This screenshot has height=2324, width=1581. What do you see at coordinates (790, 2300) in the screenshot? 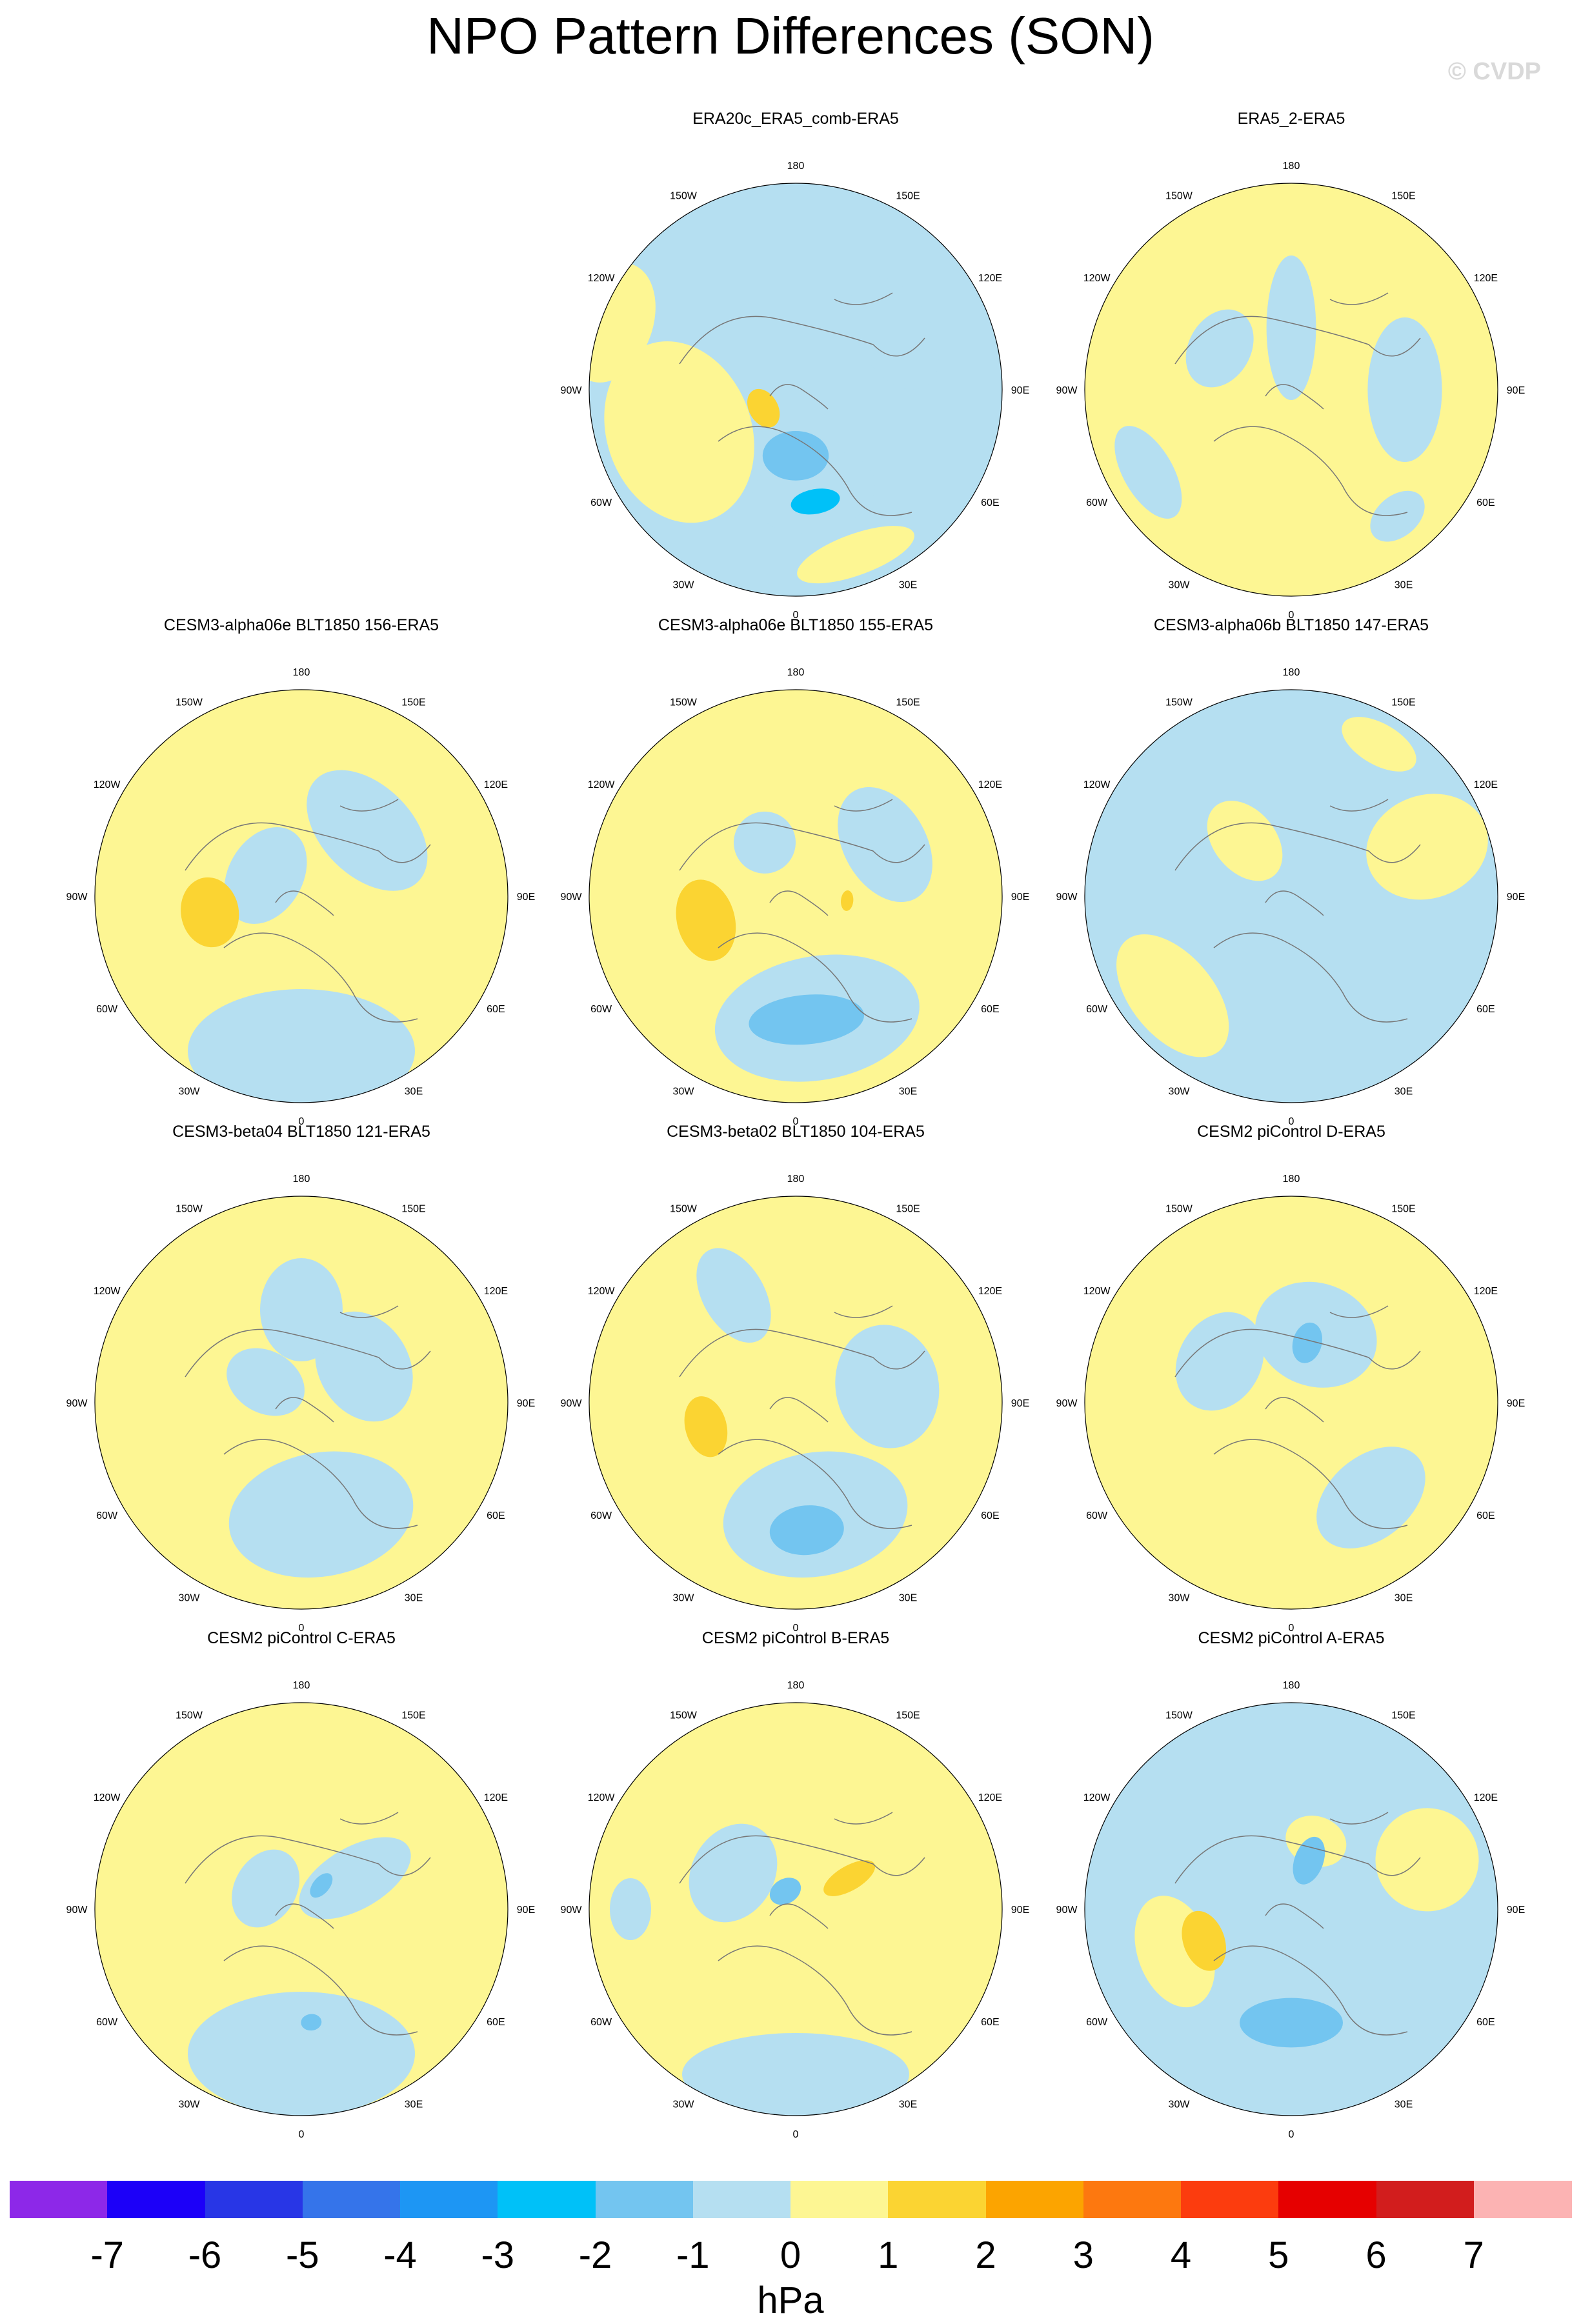
I see `colorbar-unit: hPa` at bounding box center [790, 2300].